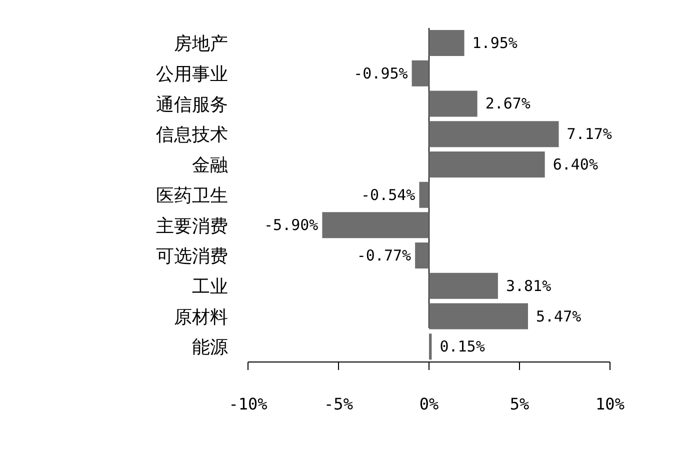  Describe the element at coordinates (388, 195) in the screenshot. I see `data-label: -0.54%` at that location.